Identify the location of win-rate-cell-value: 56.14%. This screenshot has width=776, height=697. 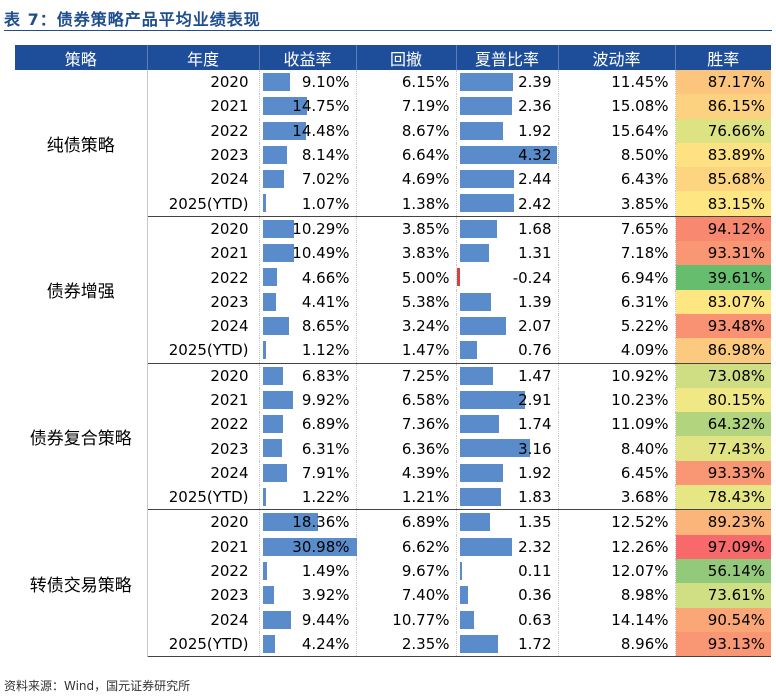
(736, 571).